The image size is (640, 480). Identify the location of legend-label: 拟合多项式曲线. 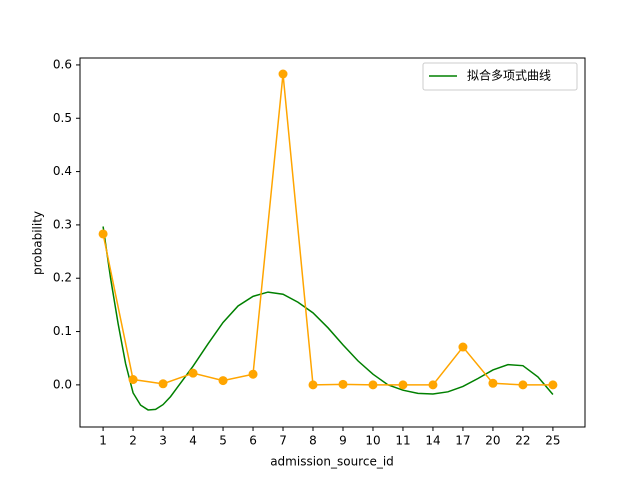
(509, 75).